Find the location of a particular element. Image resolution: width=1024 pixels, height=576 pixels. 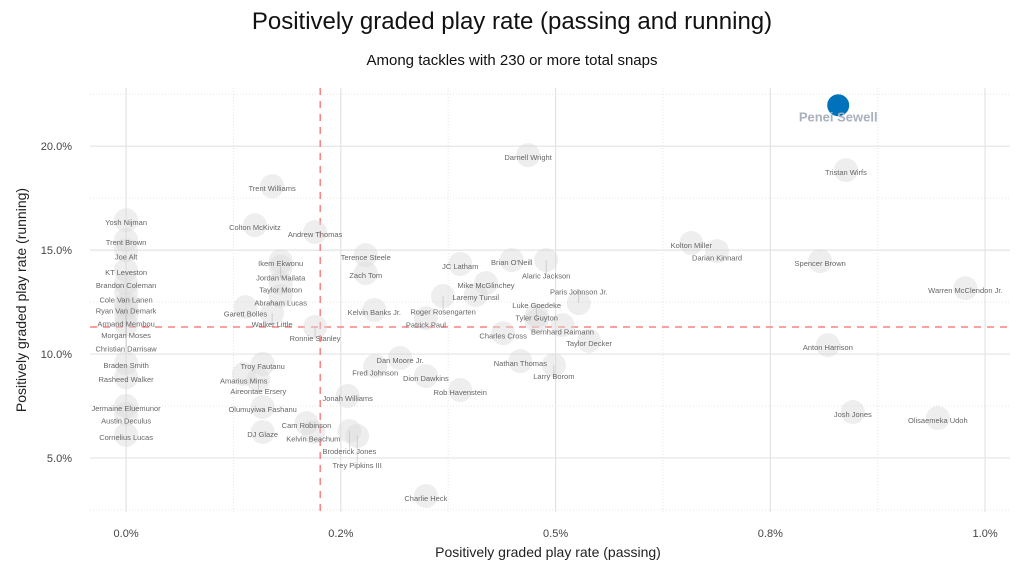

point-label: Taylor Decker is located at coordinates (589, 343).